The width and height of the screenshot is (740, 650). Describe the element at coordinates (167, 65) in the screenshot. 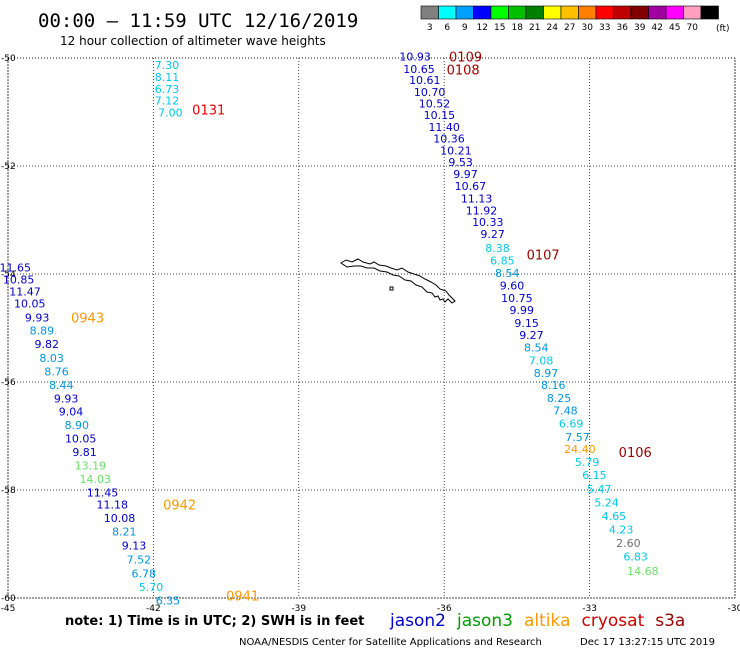

I see `wave-height-value: 7.30` at that location.